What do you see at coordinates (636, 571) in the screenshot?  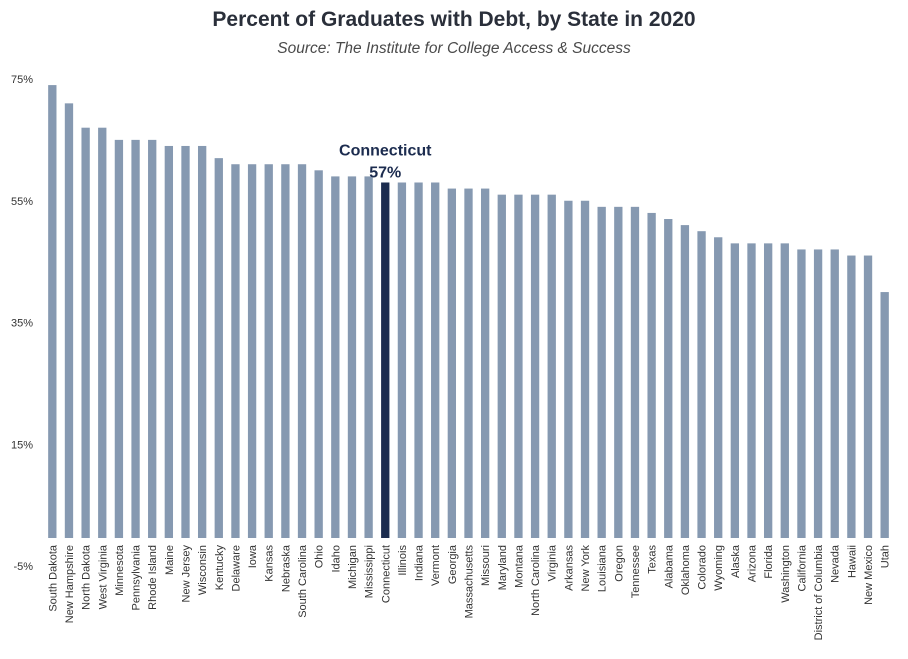 I see `x-tick-label: Tennessee` at bounding box center [636, 571].